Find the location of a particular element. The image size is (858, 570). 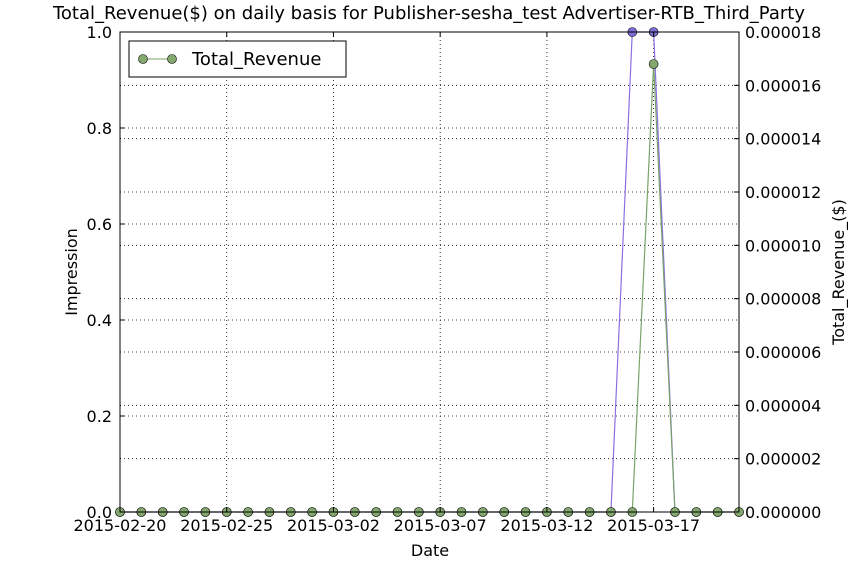

y-left-tick-label: 0.6 is located at coordinates (99, 224).